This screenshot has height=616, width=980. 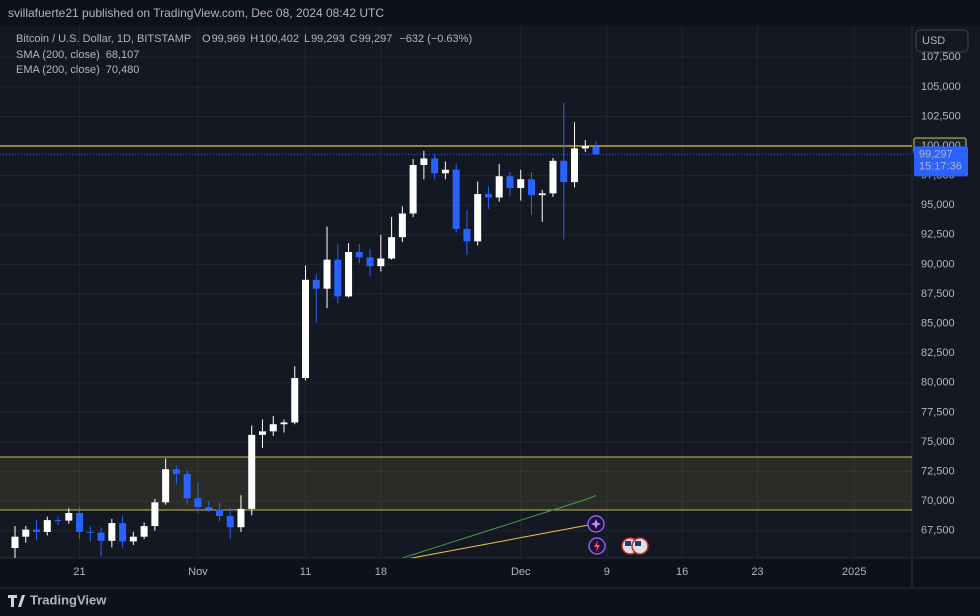 What do you see at coordinates (938, 324) in the screenshot?
I see `y-tick-label: 85,000` at bounding box center [938, 324].